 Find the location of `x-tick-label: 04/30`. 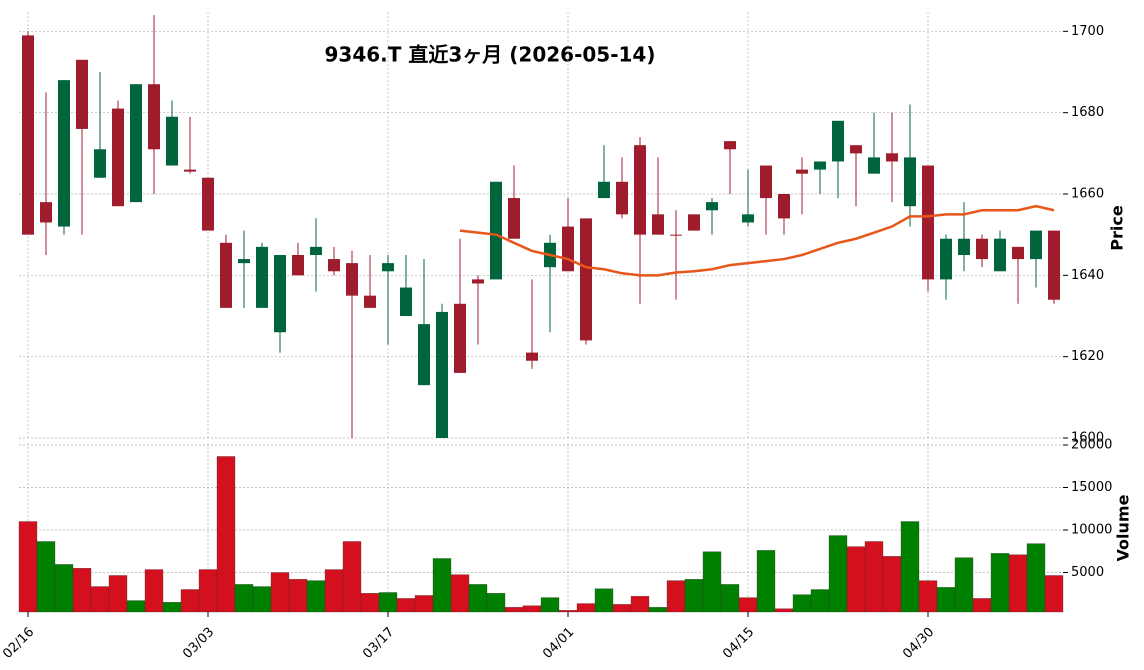

x-tick-label: 04/30 is located at coordinates (918, 643).